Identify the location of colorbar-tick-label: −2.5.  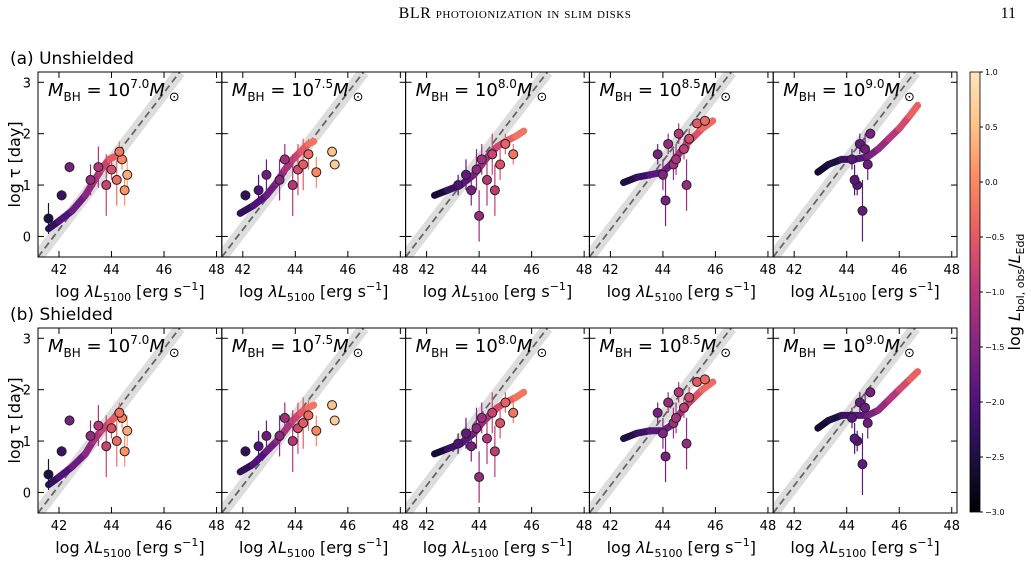
(994, 457).